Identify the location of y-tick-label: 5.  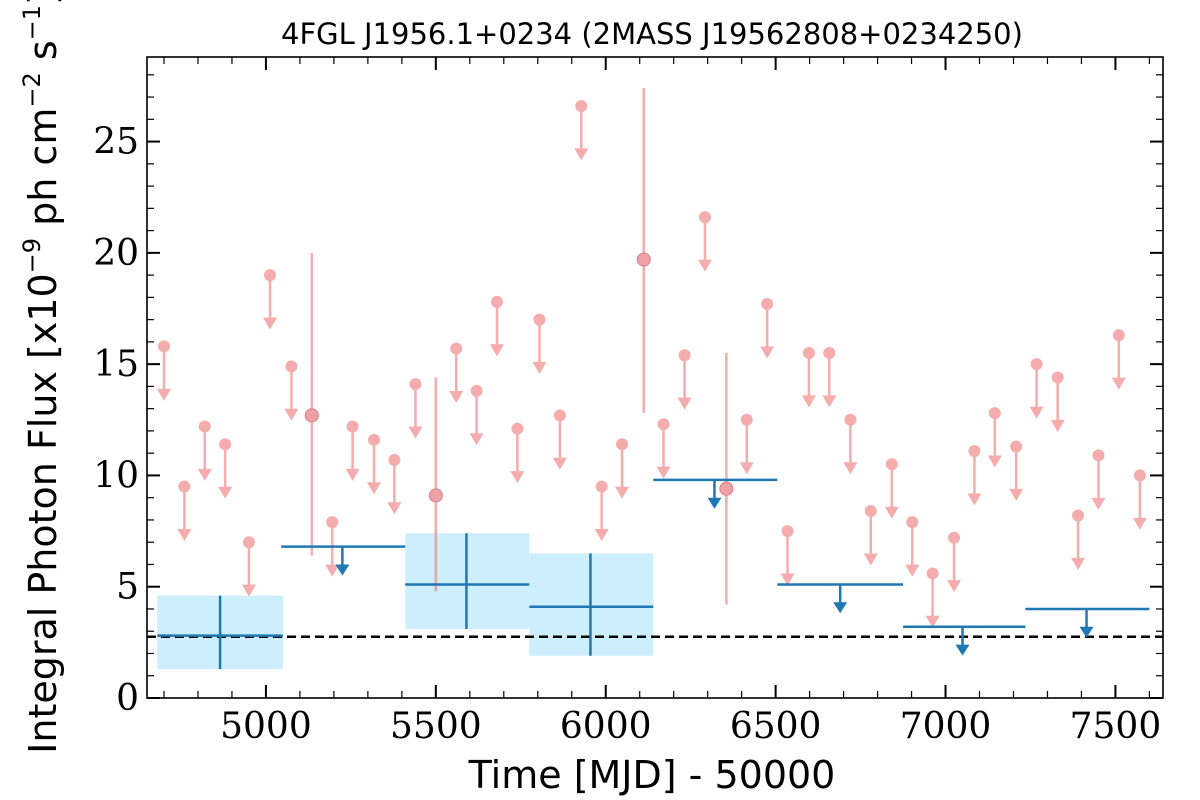
(127, 587).